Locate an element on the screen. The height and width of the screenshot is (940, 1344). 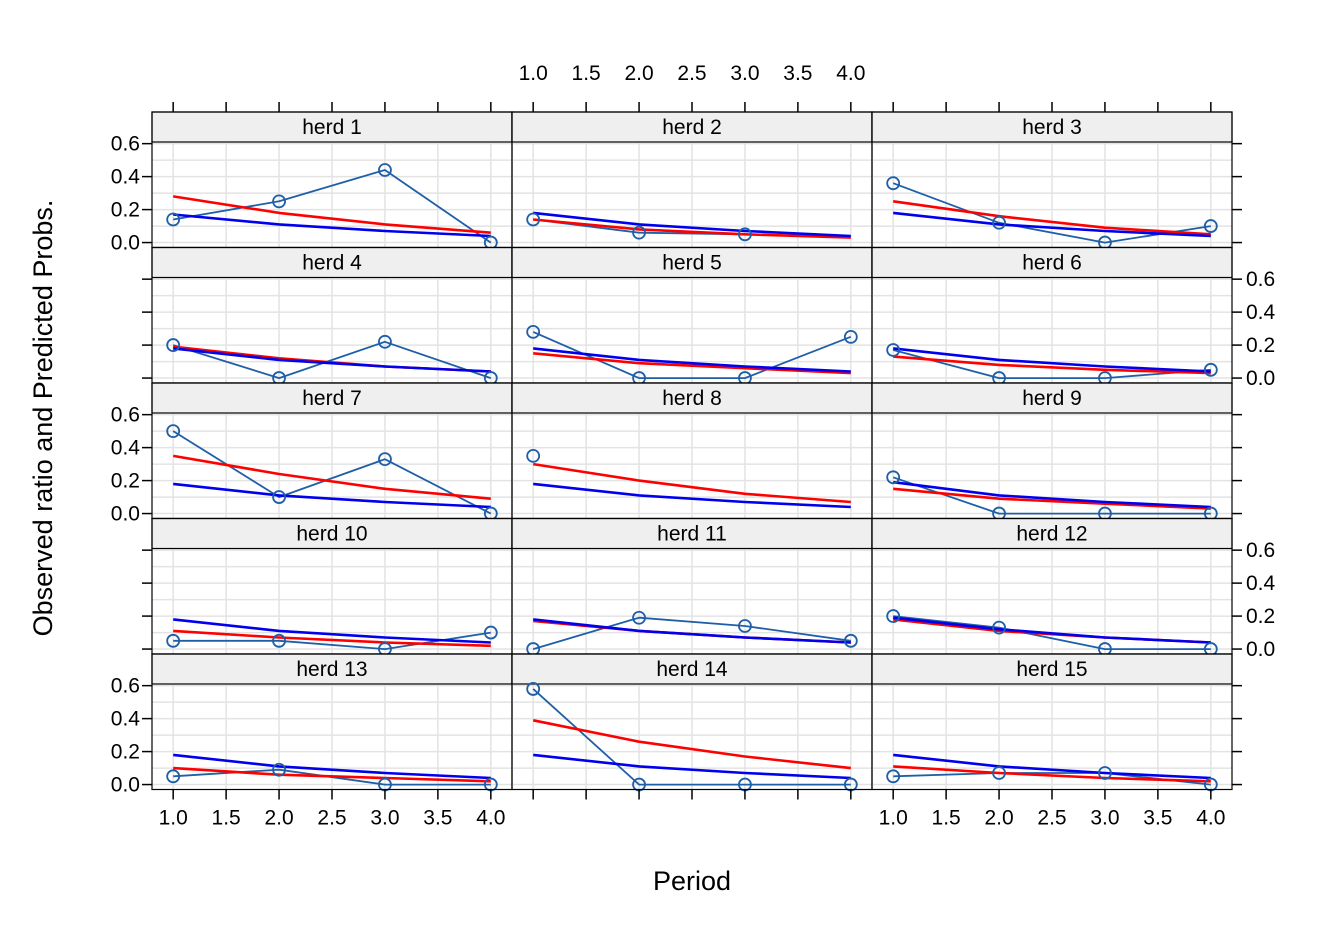
strip-label: herd 8 is located at coordinates (692, 398).